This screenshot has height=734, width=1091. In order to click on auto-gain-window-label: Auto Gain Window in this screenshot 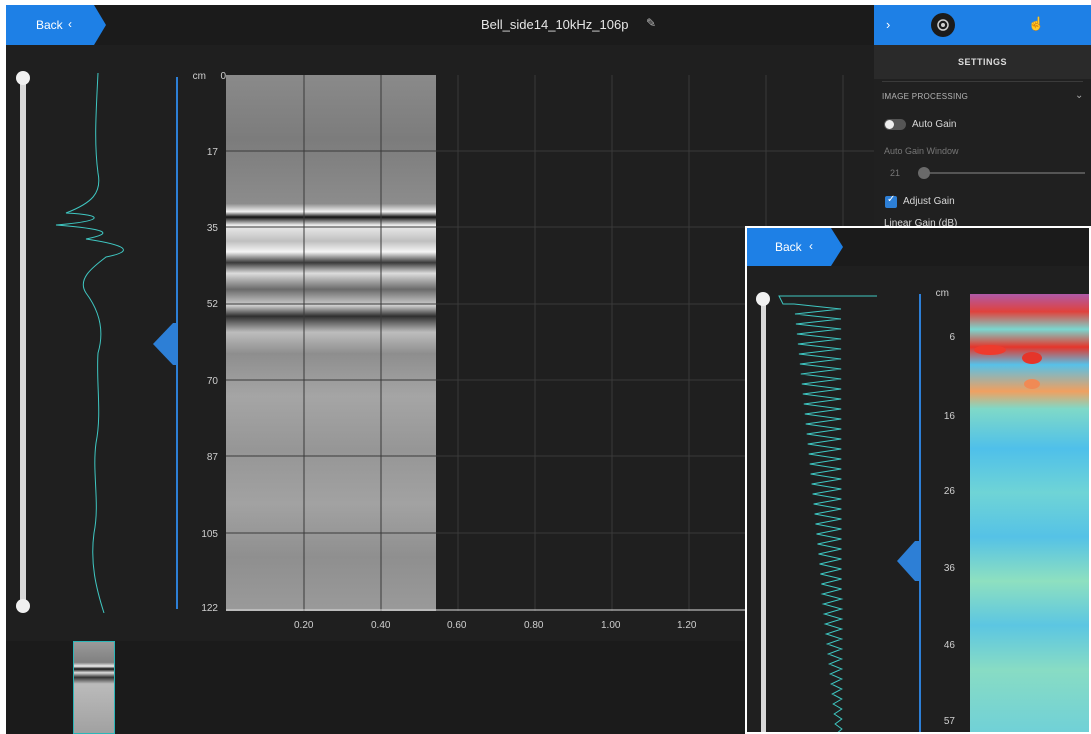, I will do `click(921, 151)`.